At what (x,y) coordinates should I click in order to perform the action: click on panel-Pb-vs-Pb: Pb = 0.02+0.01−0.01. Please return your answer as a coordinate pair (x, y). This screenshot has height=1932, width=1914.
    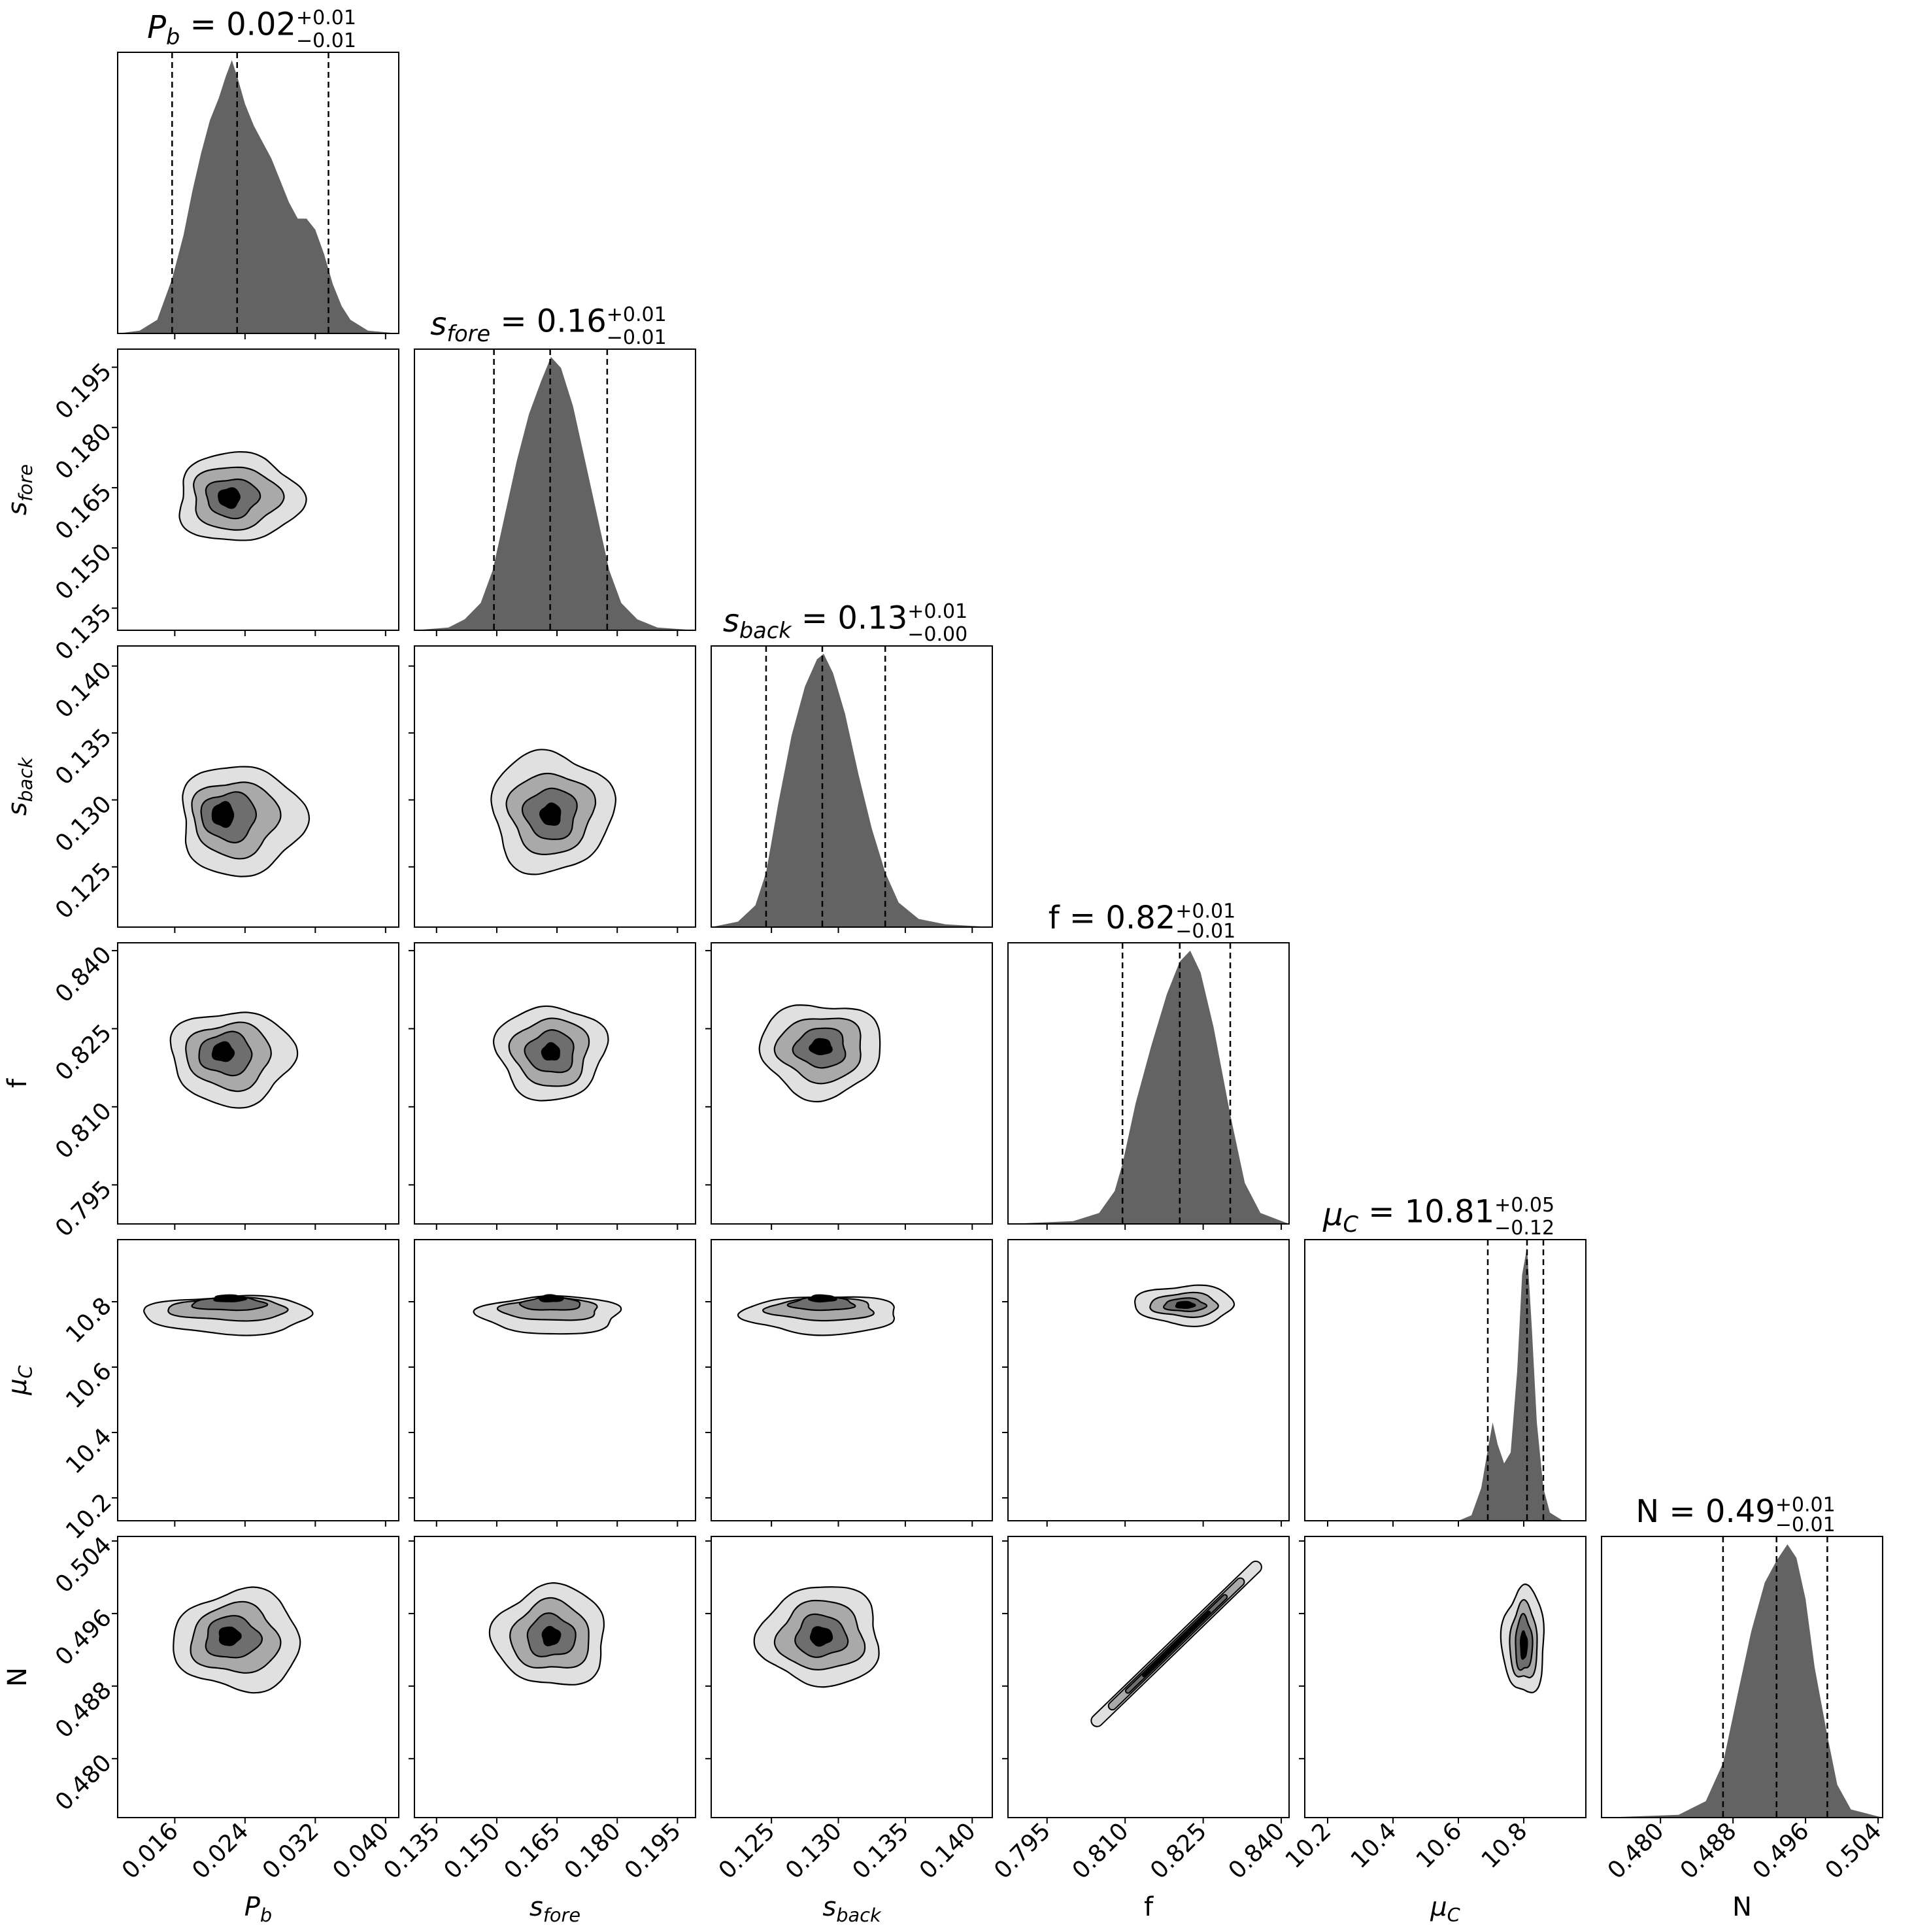
    Looking at the image, I should click on (258, 173).